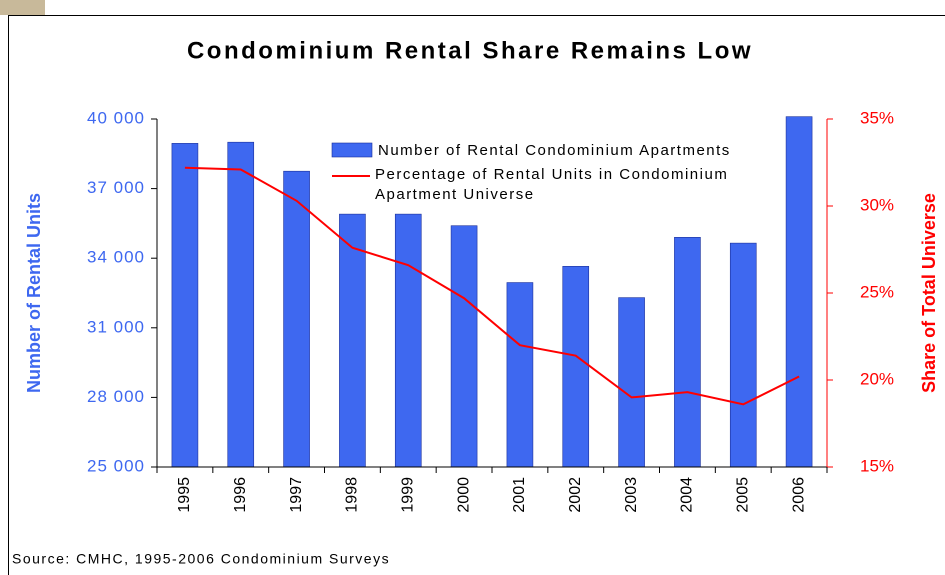 The height and width of the screenshot is (575, 945). Describe the element at coordinates (116, 187) in the screenshot. I see `y-tick-label: 37 000` at that location.